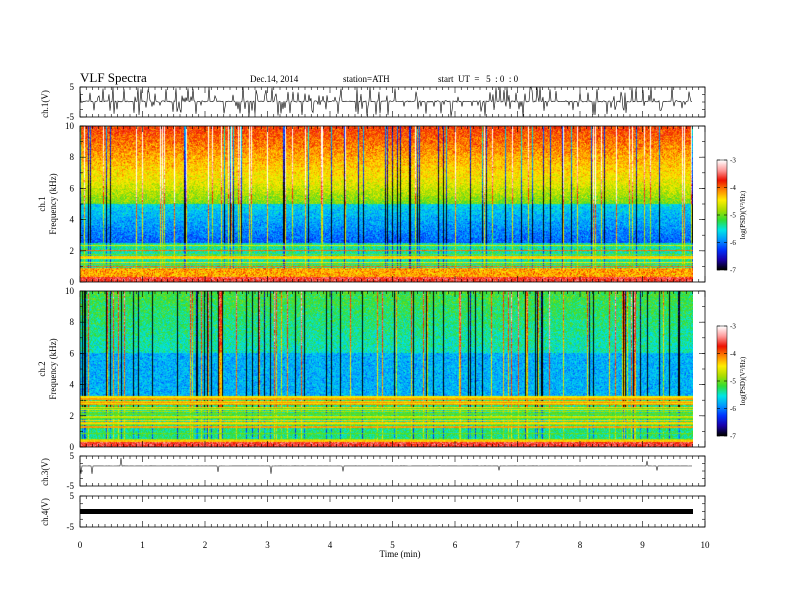 This screenshot has height=612, width=792. Describe the element at coordinates (72, 385) in the screenshot. I see `ch2-spec-ytick-2: 4` at that location.